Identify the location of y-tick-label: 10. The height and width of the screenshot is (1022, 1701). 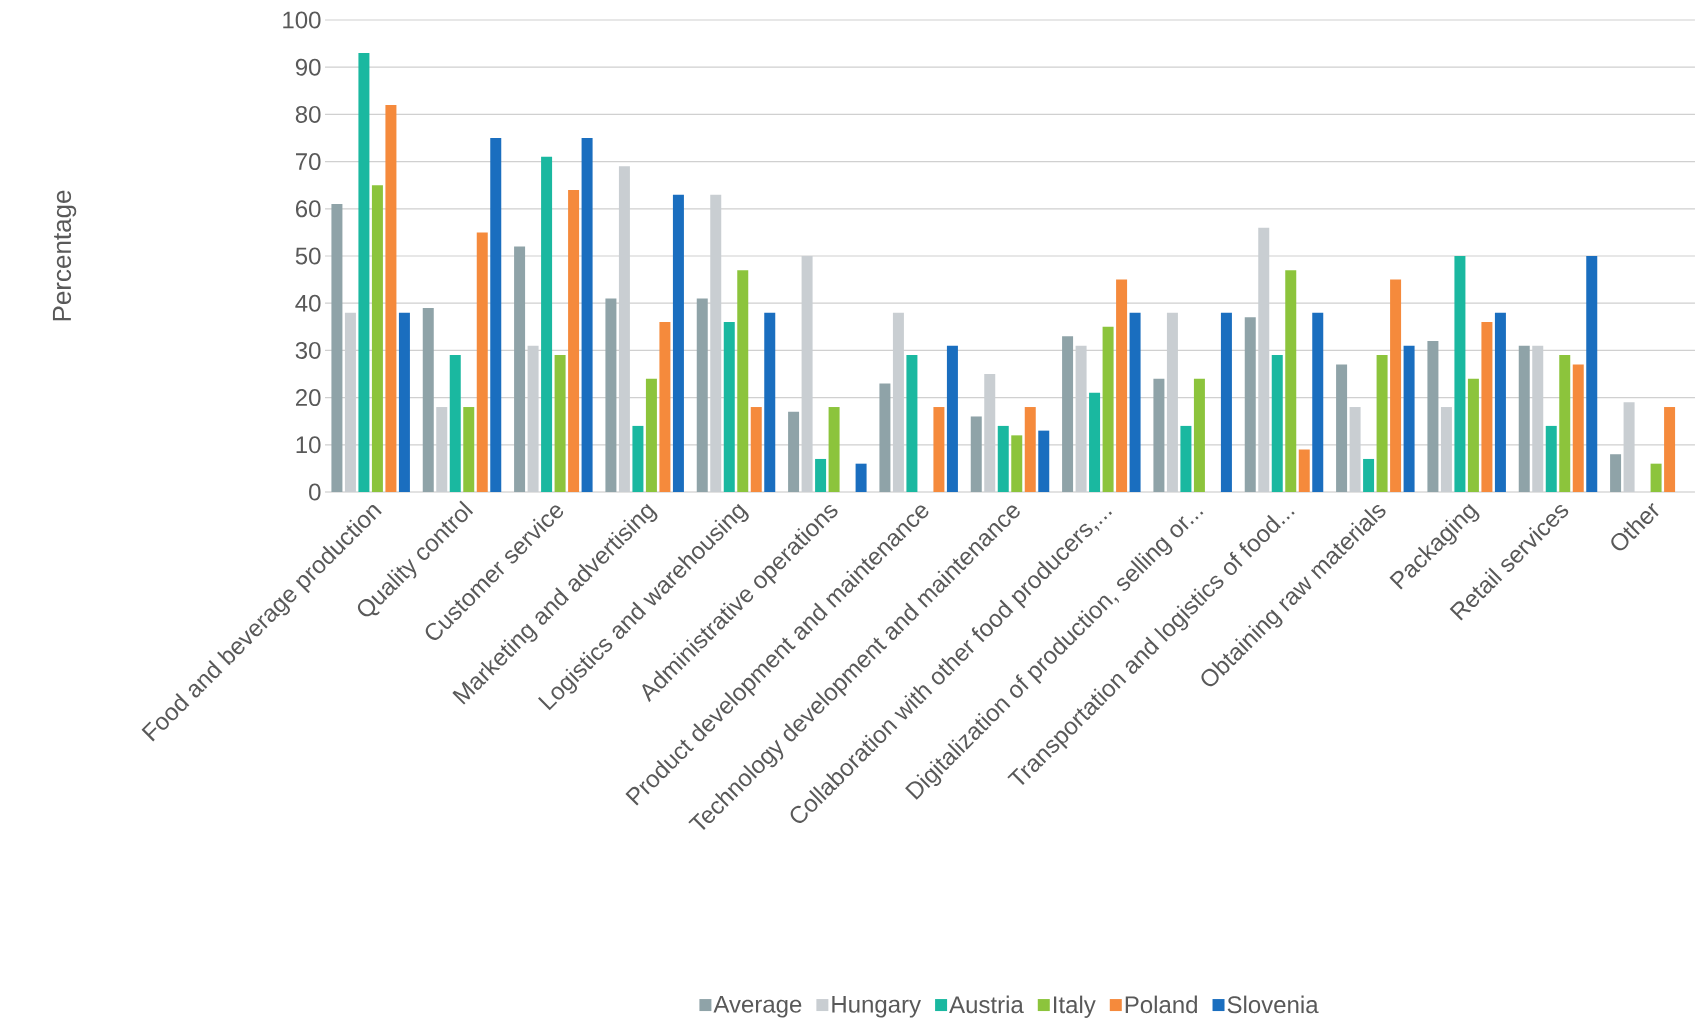
(308, 445).